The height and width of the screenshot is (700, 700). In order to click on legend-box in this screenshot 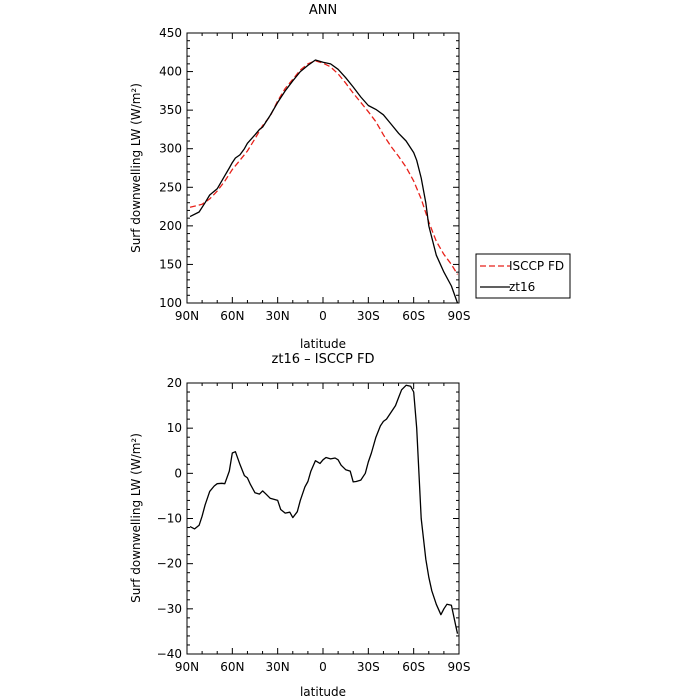, I will do `click(523, 276)`.